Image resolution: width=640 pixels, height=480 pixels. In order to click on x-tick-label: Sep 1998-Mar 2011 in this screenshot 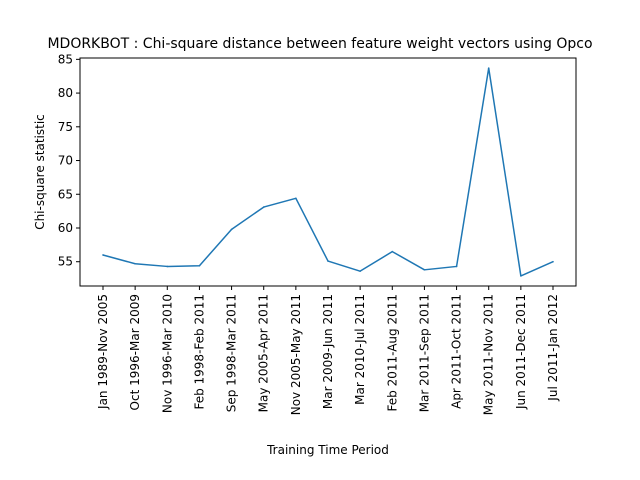, I will do `click(232, 353)`.